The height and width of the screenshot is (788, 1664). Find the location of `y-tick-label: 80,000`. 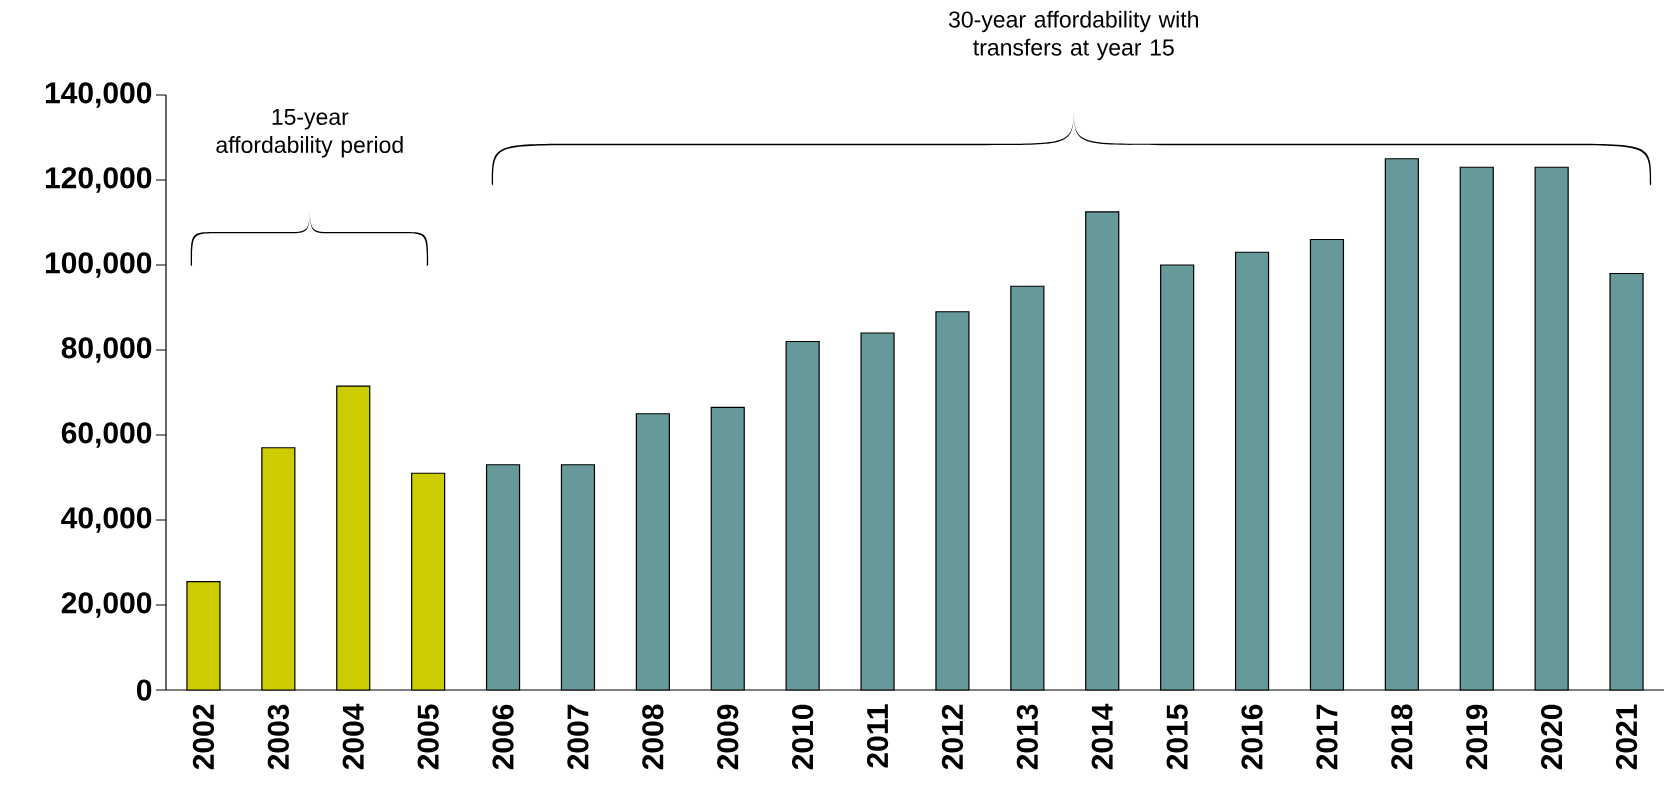

y-tick-label: 80,000 is located at coordinates (106, 350).